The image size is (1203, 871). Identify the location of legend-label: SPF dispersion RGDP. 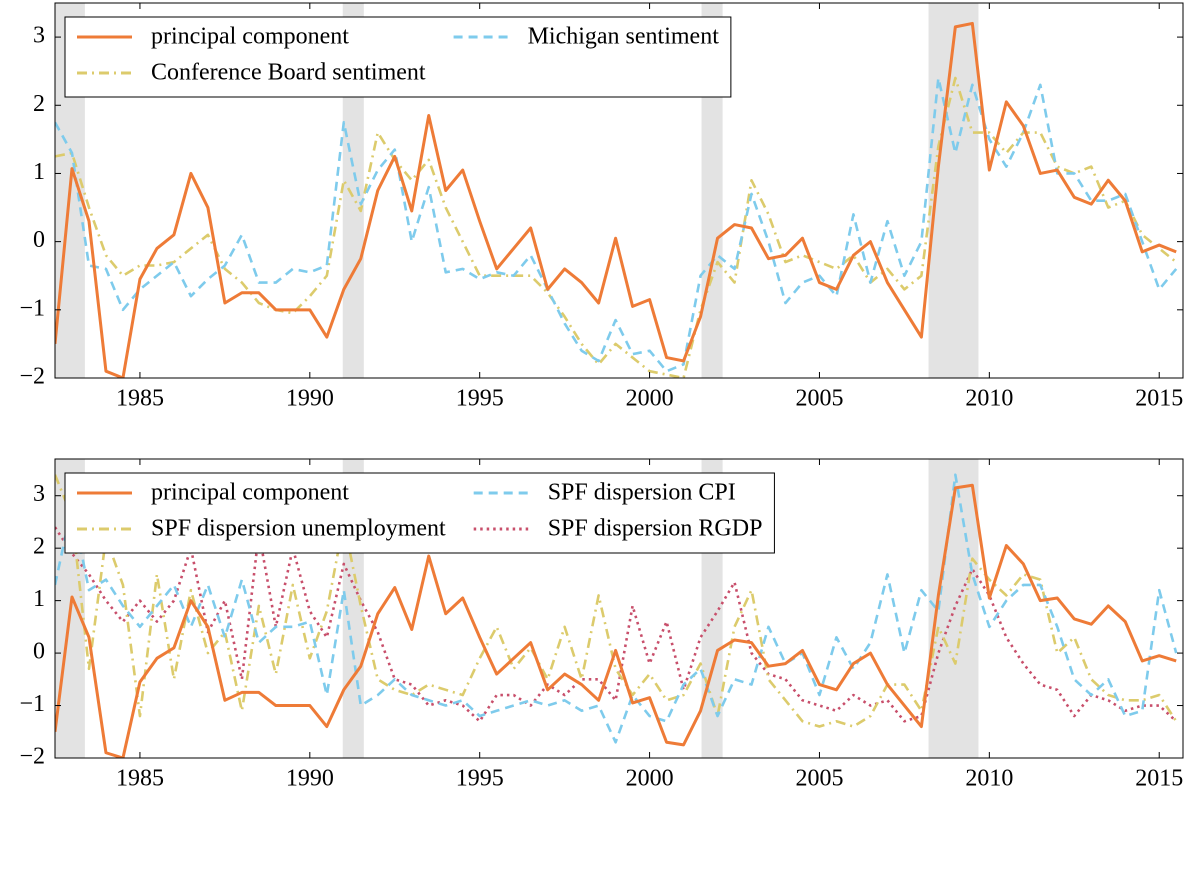
(655, 529).